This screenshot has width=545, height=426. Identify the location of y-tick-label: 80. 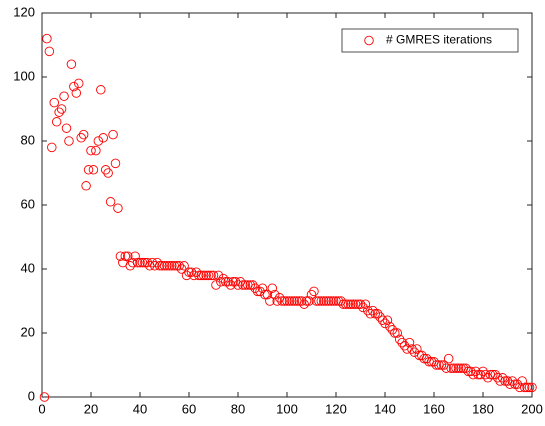
(28, 139).